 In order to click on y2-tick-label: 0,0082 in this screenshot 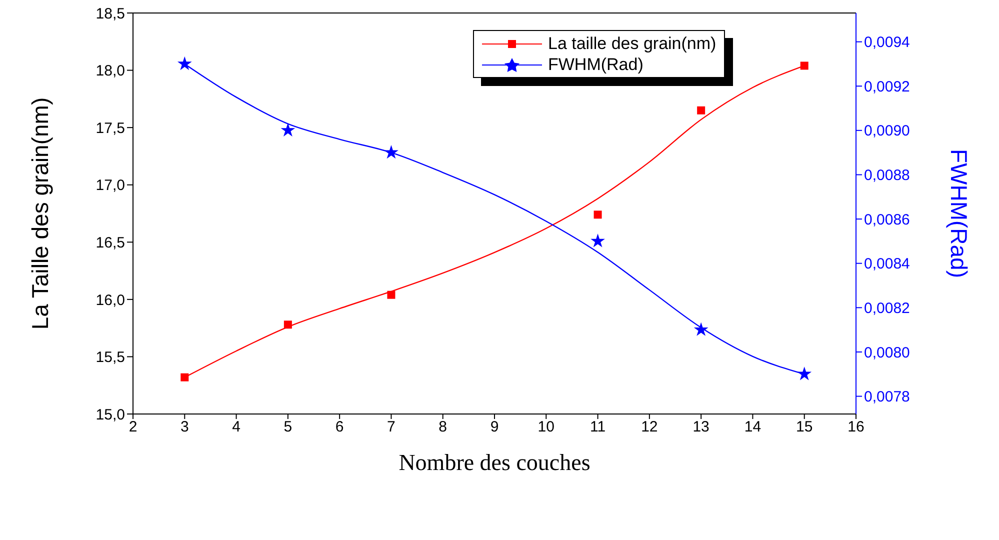, I will do `click(887, 308)`.